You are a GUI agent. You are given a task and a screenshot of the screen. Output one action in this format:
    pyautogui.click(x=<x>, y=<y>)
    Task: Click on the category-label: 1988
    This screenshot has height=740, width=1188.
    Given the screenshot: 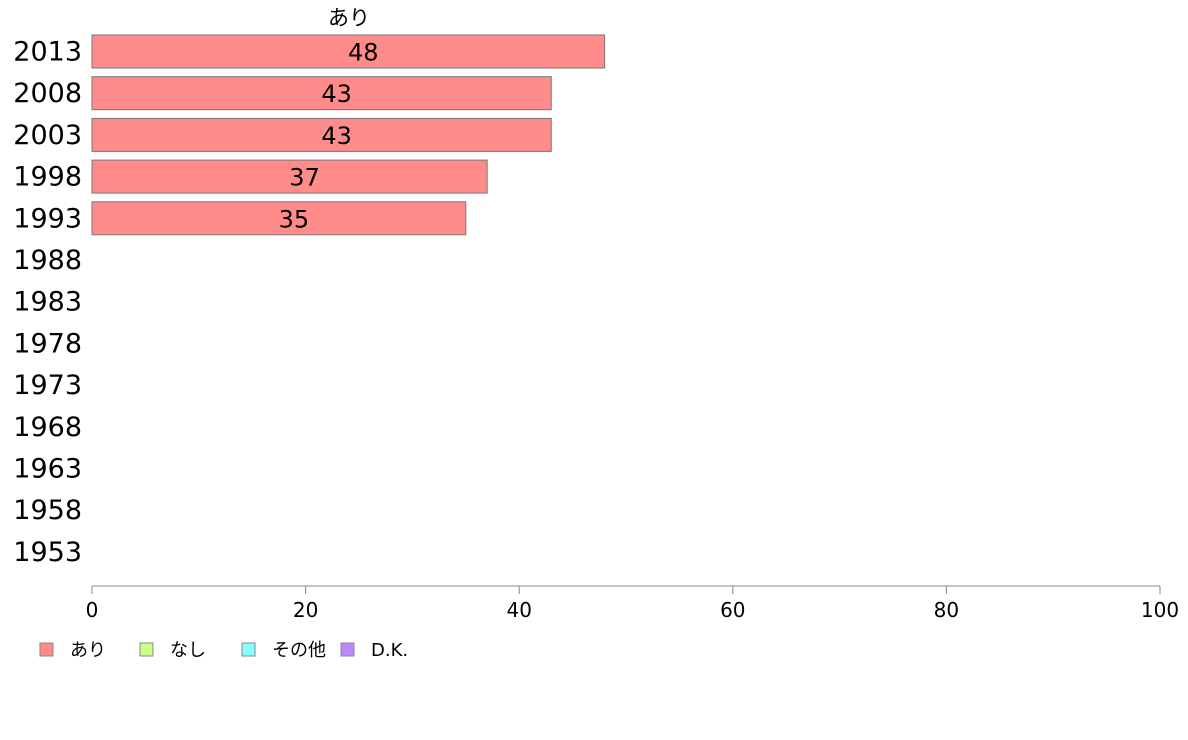 What is the action you would take?
    pyautogui.click(x=47, y=260)
    